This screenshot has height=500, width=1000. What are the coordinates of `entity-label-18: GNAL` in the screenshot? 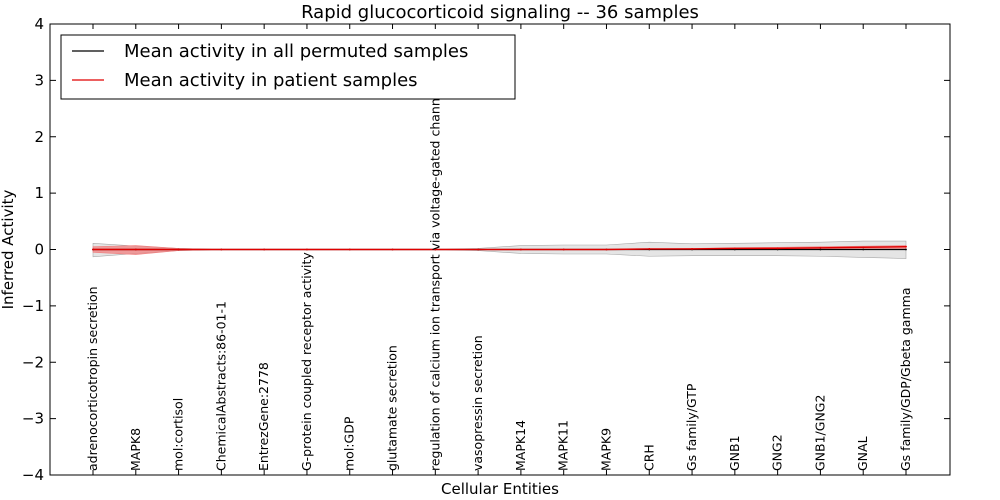 It's located at (862, 453).